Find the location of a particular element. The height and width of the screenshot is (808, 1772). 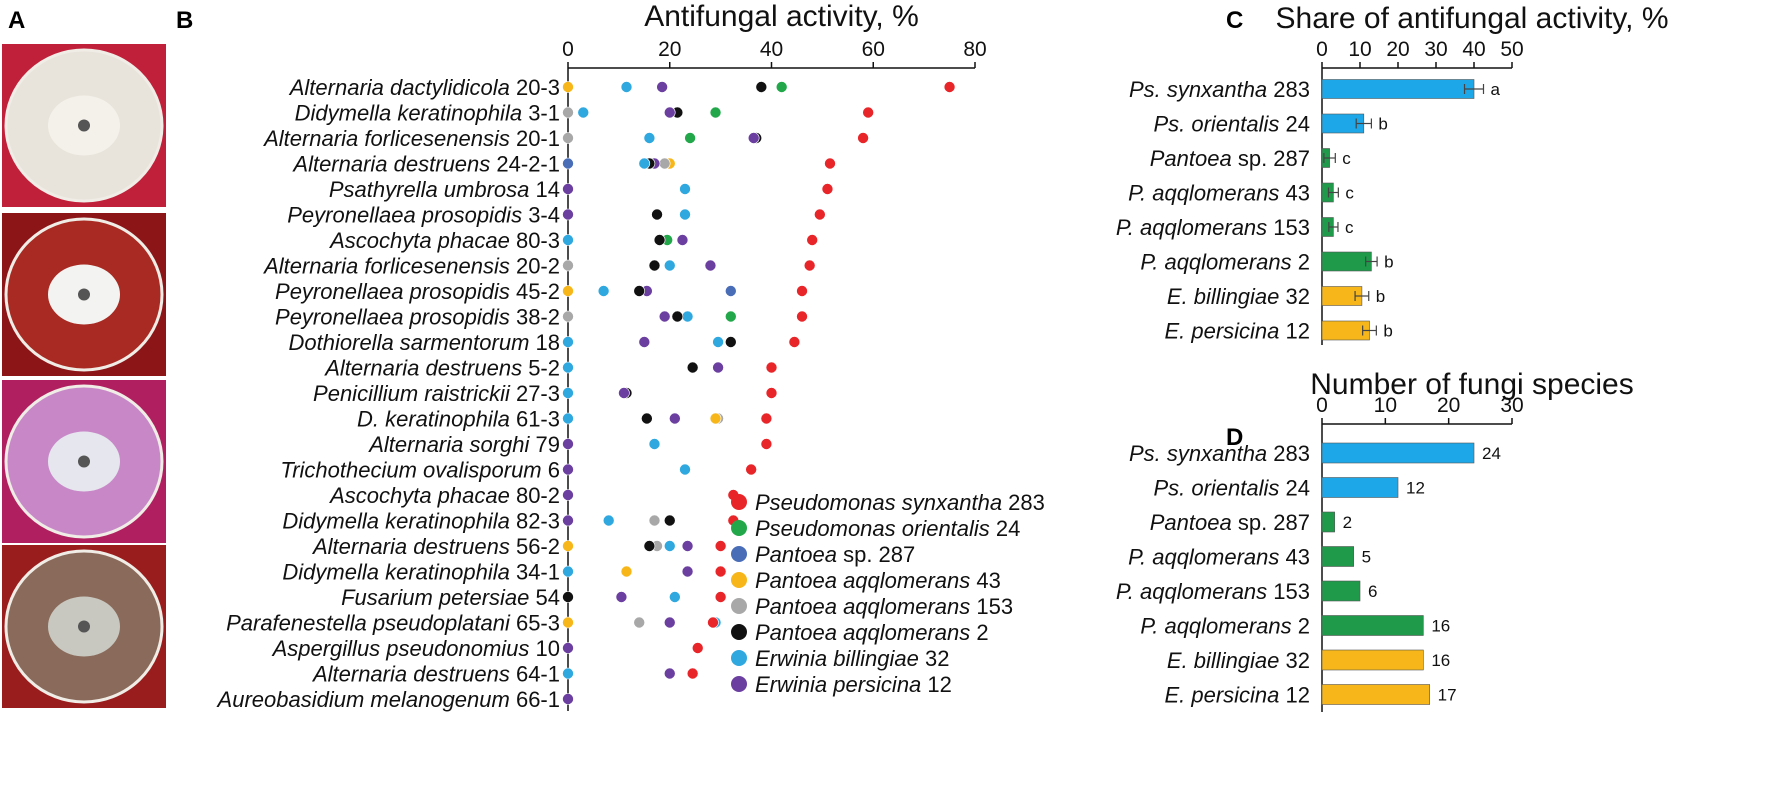

chart-d-category-label-2: Pantoea sp. 287 is located at coordinates (1230, 522).